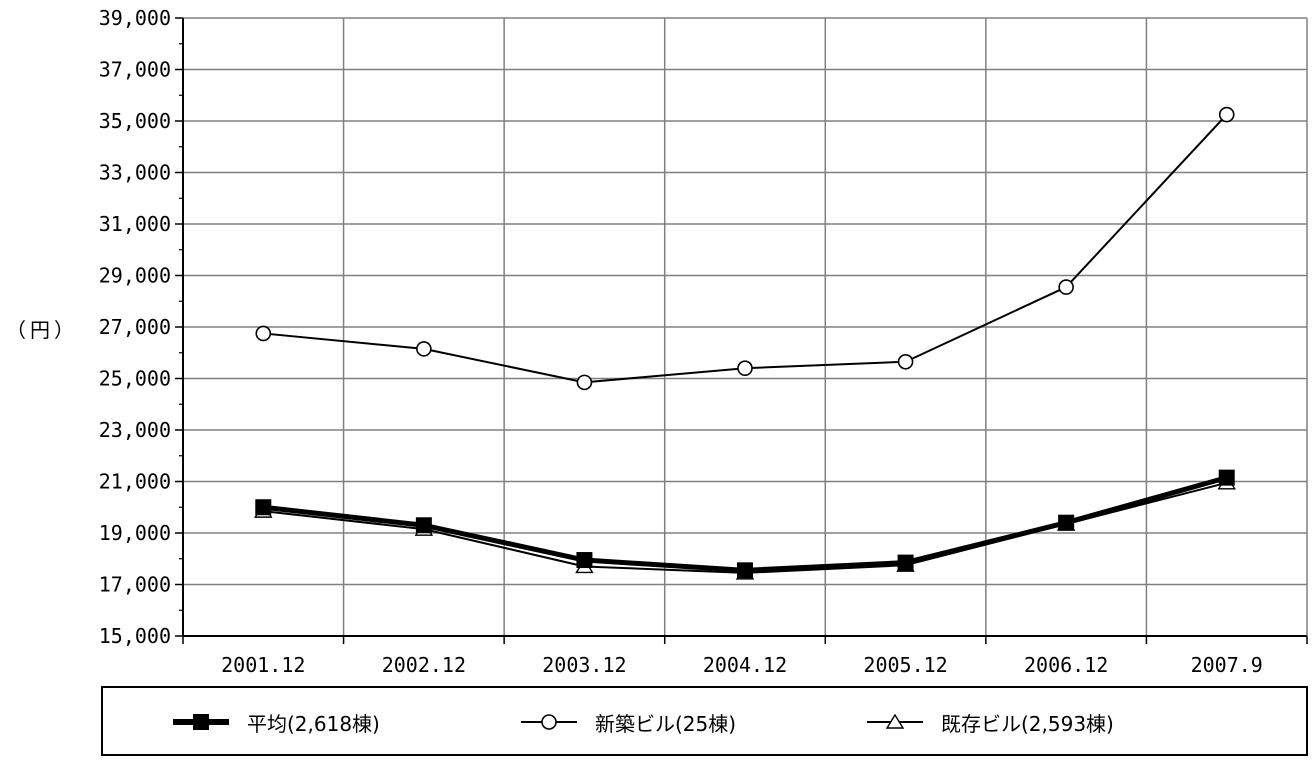 Image resolution: width=1312 pixels, height=760 pixels. Describe the element at coordinates (135, 482) in the screenshot. I see `y-tick-label: 21,000` at that location.